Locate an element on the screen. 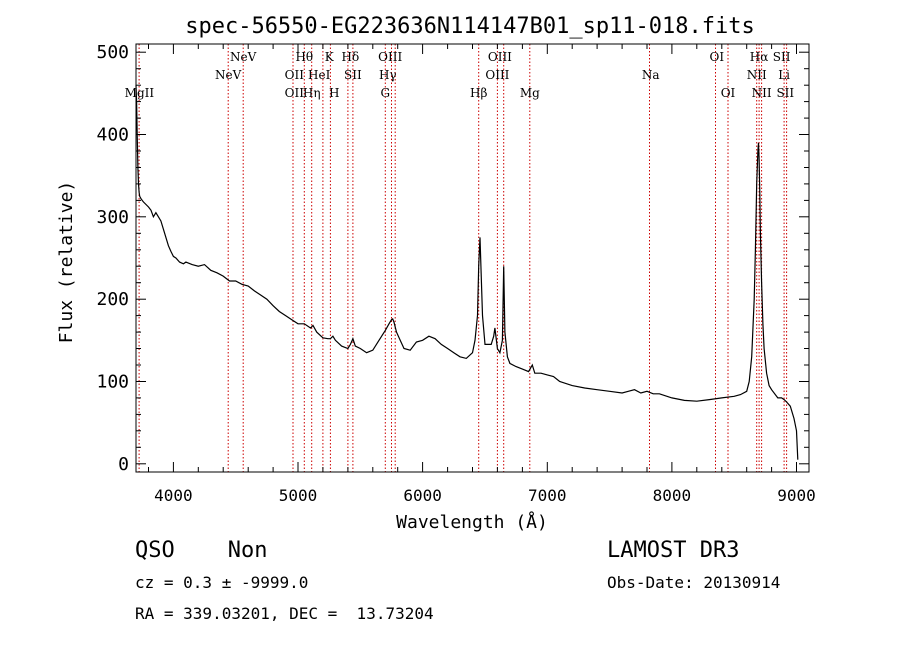  line-label: Li is located at coordinates (784, 75).